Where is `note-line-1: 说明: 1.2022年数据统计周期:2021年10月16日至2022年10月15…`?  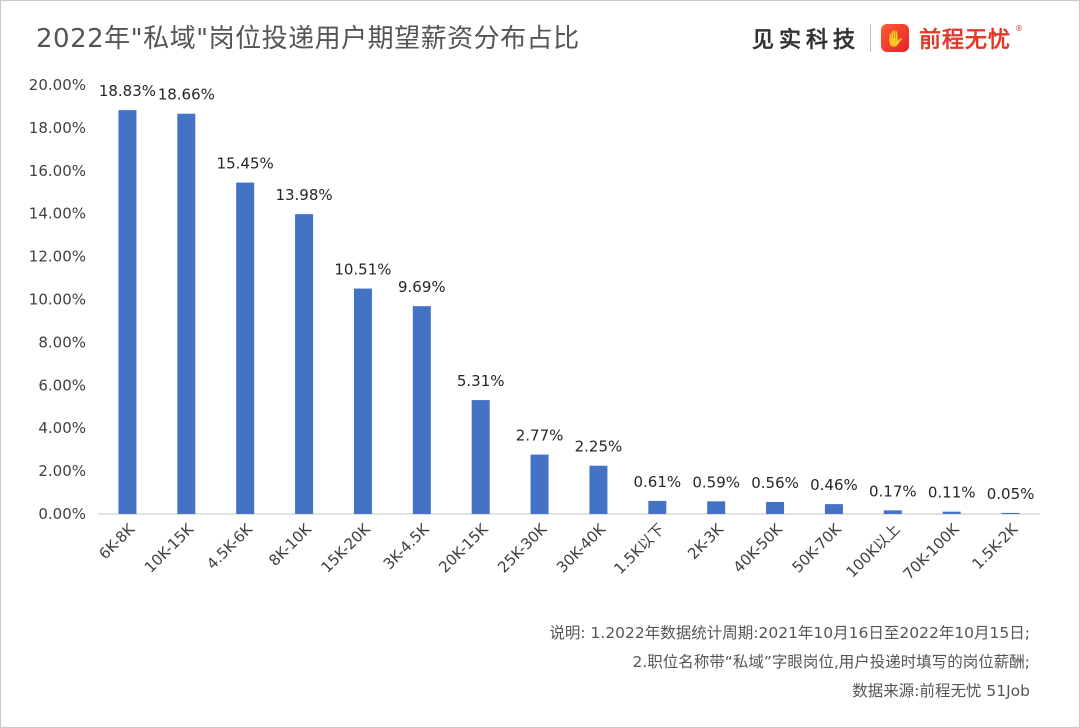
note-line-1: 说明: 1.2022年数据统计周期:2021年10月16日至2022年10月15… is located at coordinates (789, 633).